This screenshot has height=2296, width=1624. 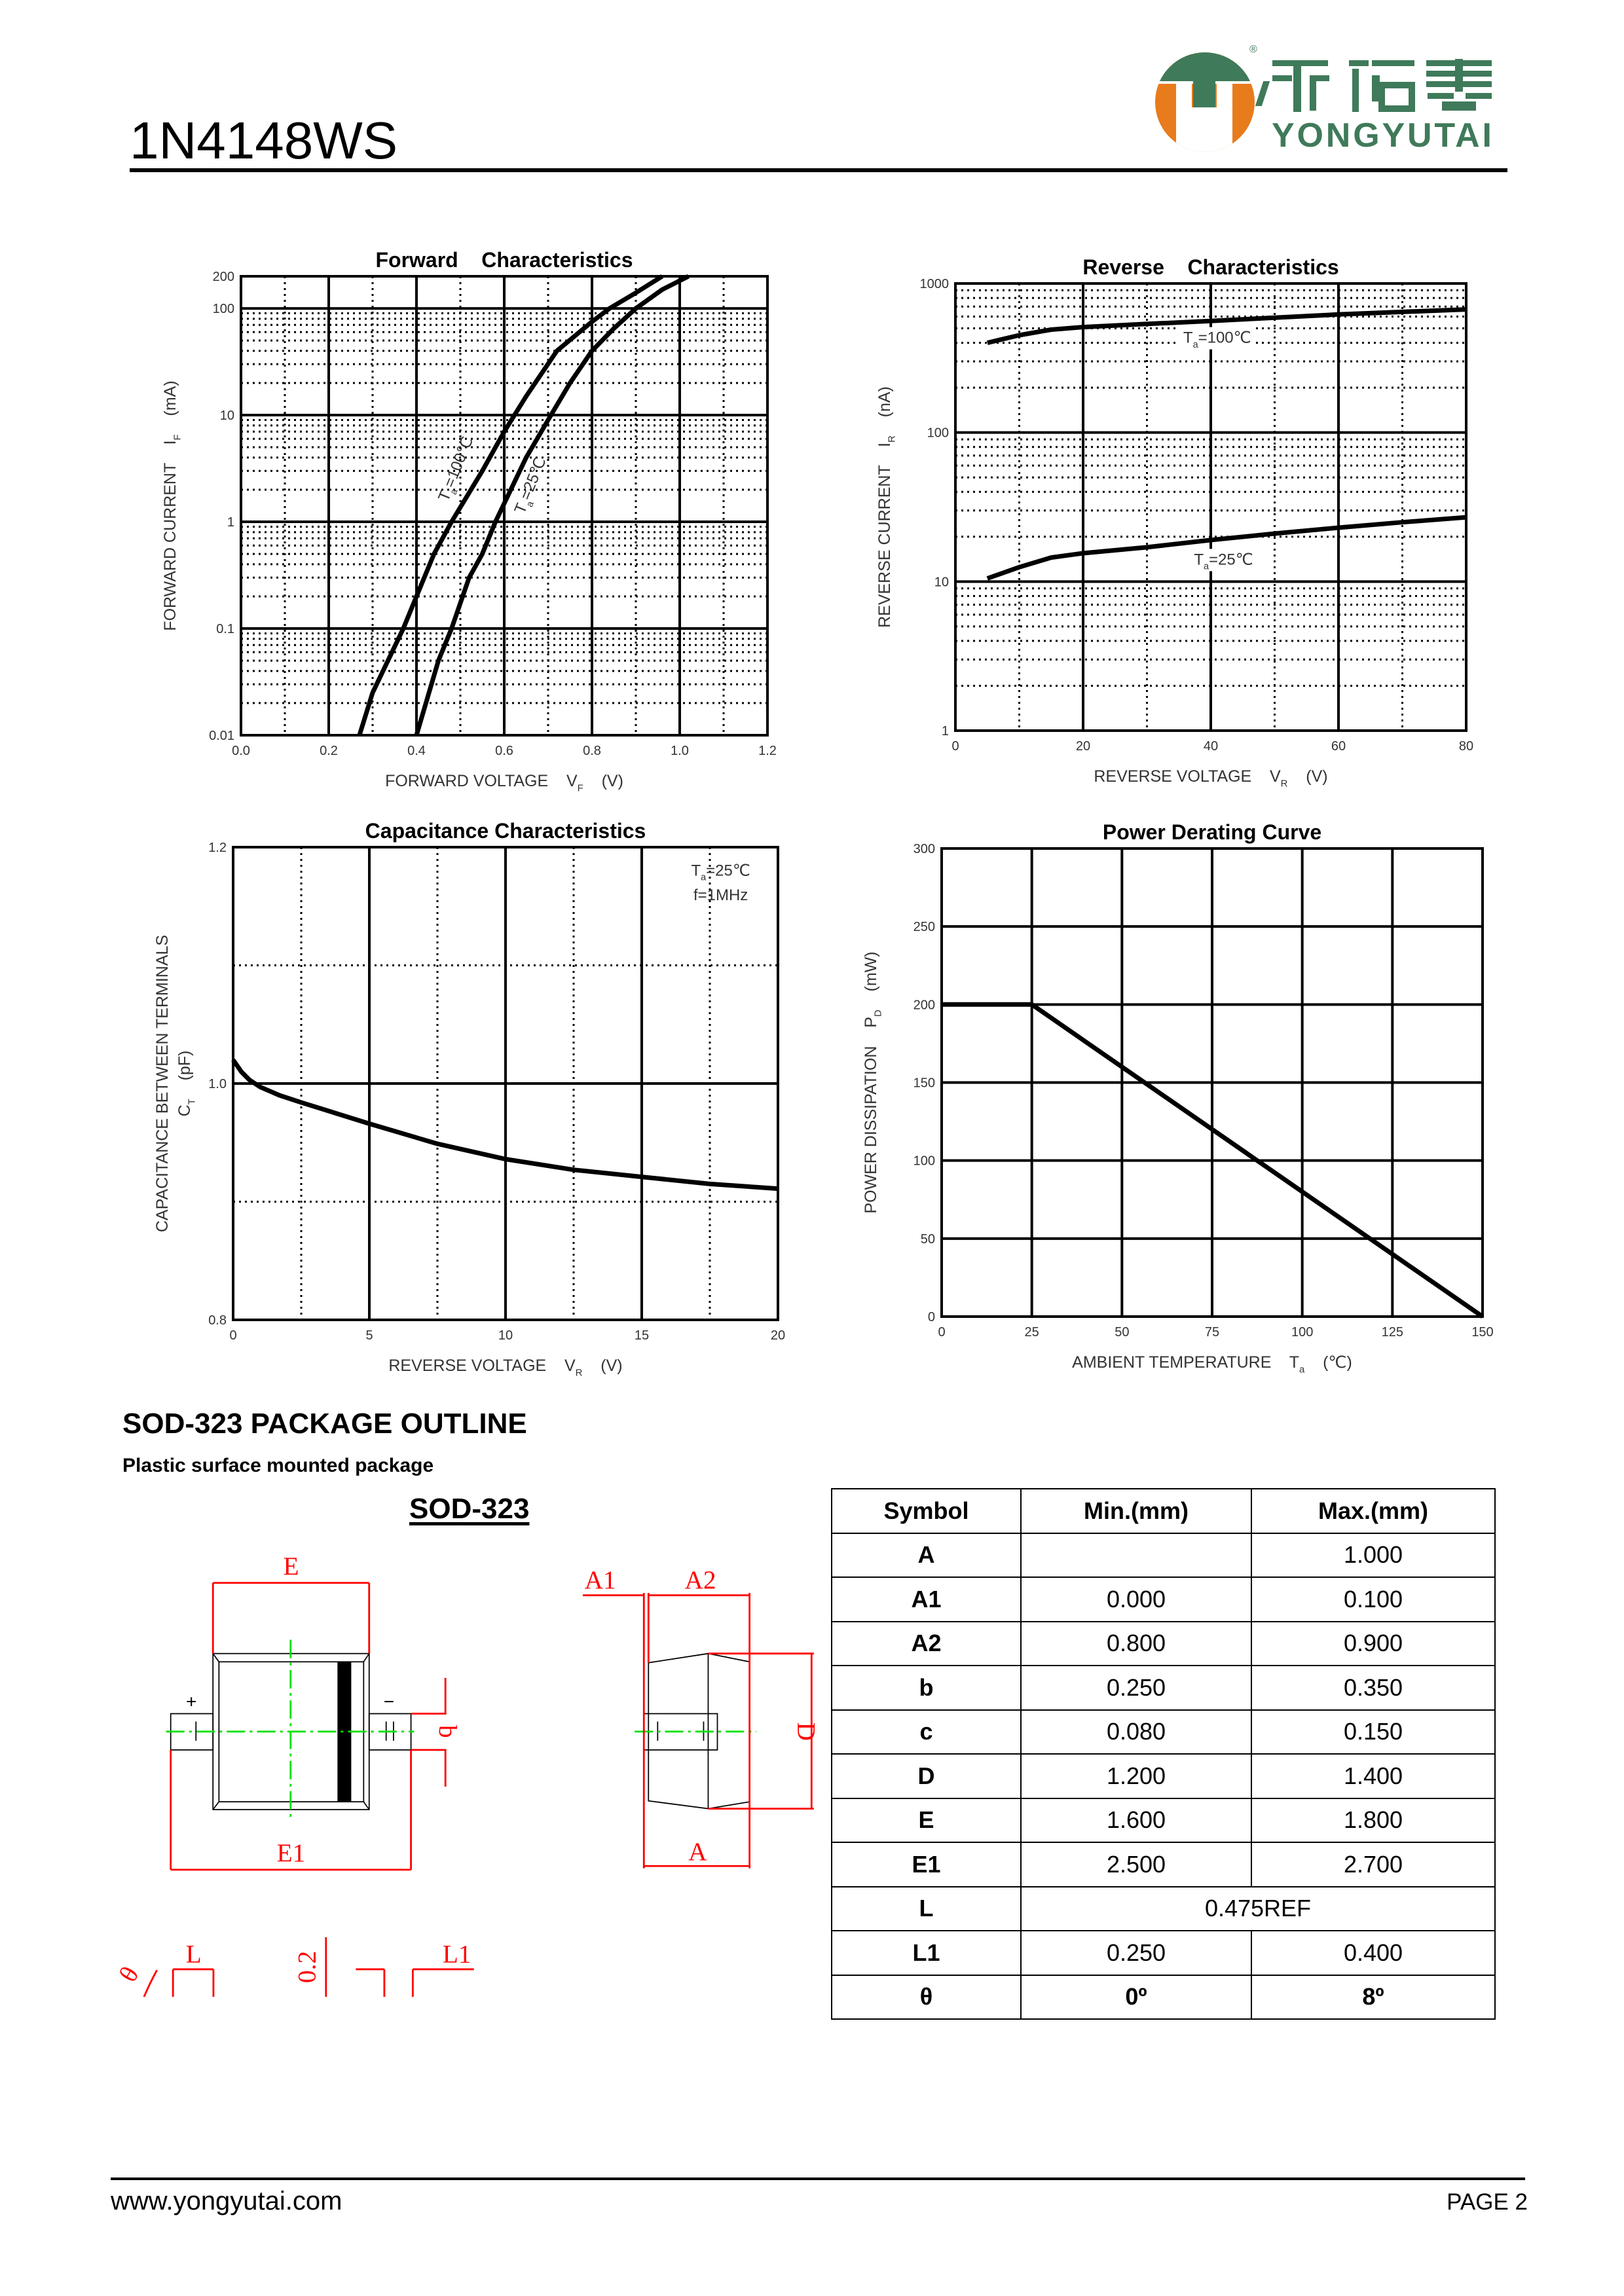 I want to click on dim-label-A: A, so click(x=697, y=1852).